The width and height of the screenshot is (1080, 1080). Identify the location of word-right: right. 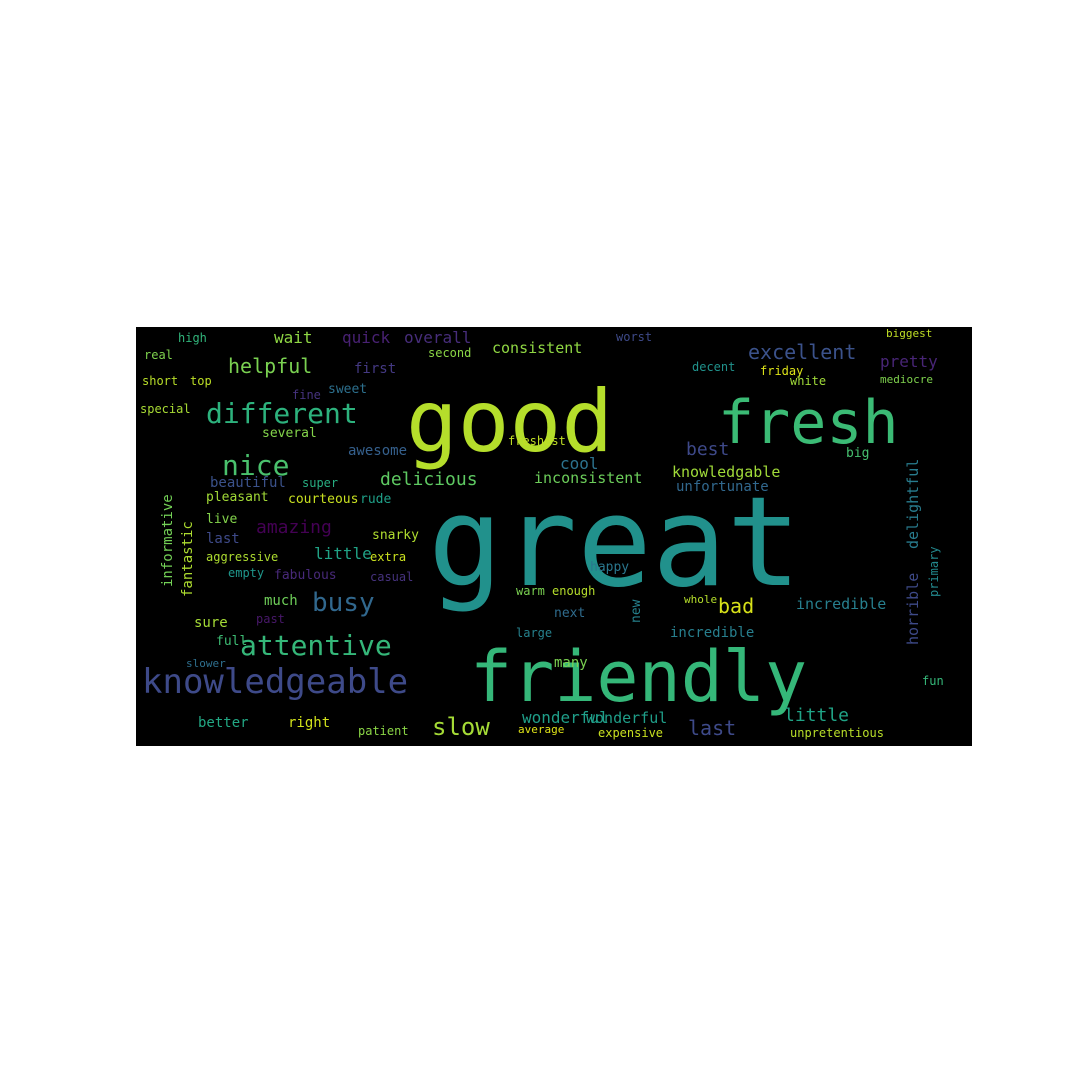
(309, 723).